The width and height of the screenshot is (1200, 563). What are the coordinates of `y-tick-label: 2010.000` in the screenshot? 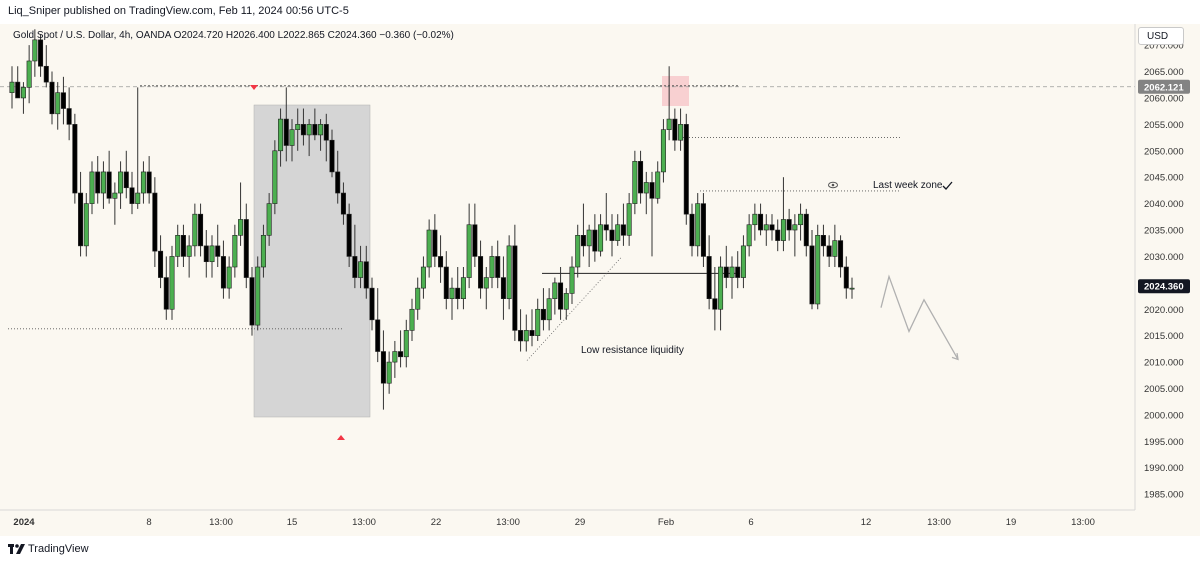 It's located at (1164, 363).